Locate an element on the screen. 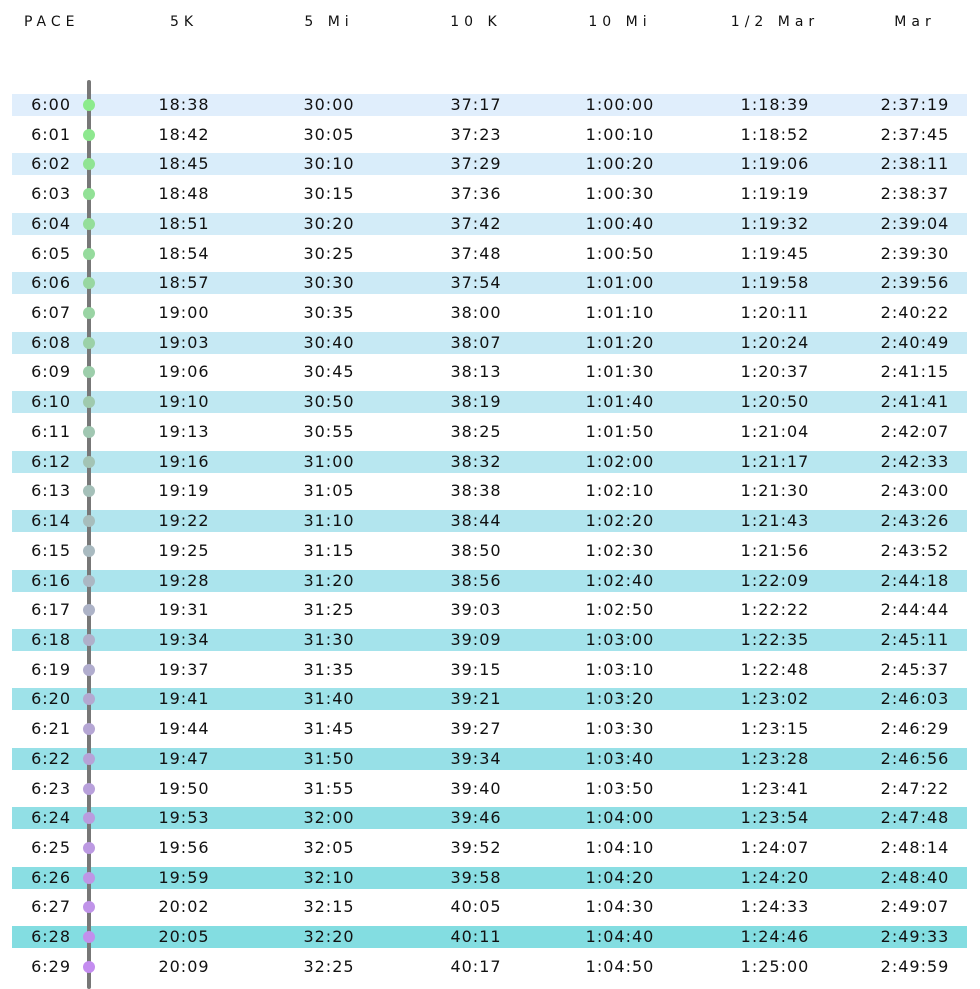 The width and height of the screenshot is (980, 989). time-cell: 1:23:41 is located at coordinates (775, 788).